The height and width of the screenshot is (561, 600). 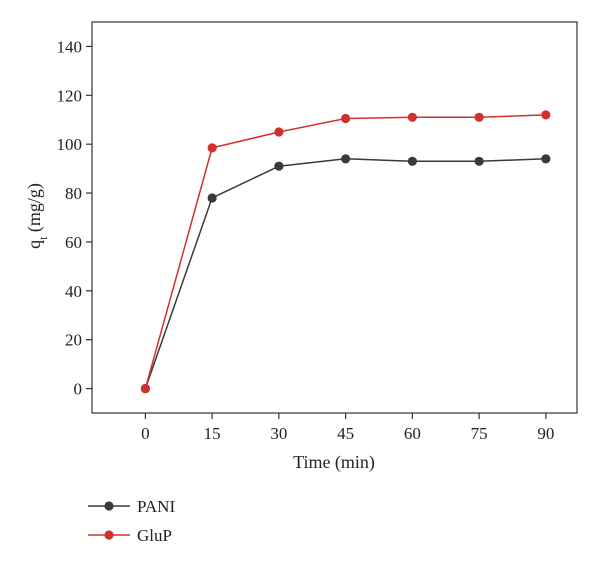 What do you see at coordinates (73, 291) in the screenshot?
I see `y-tick-label: 40` at bounding box center [73, 291].